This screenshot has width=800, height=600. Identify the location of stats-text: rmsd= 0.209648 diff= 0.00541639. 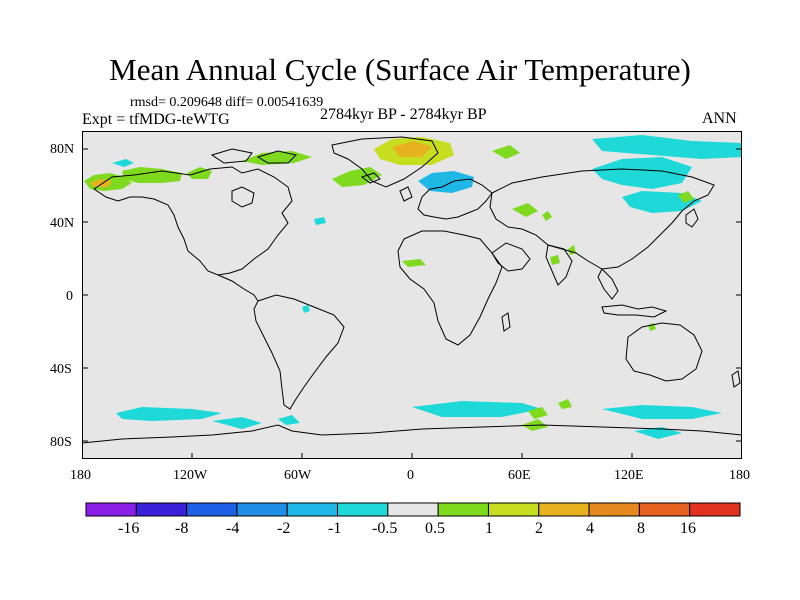
(227, 102).